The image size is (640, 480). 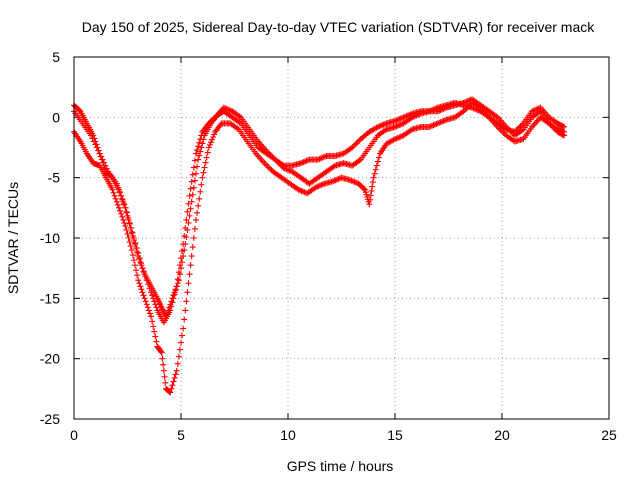 What do you see at coordinates (50, 359) in the screenshot?
I see `y-tick-label: -20` at bounding box center [50, 359].